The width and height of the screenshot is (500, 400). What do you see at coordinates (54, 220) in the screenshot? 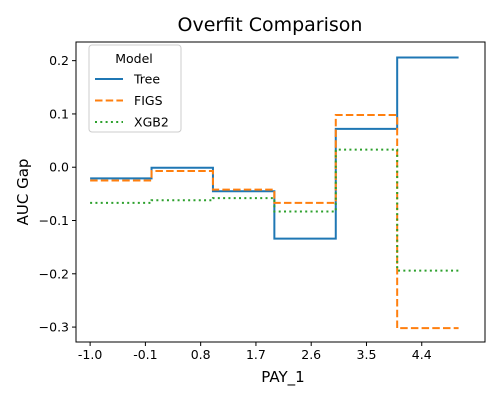
I see `y-tick-label: −0.1` at bounding box center [54, 220].